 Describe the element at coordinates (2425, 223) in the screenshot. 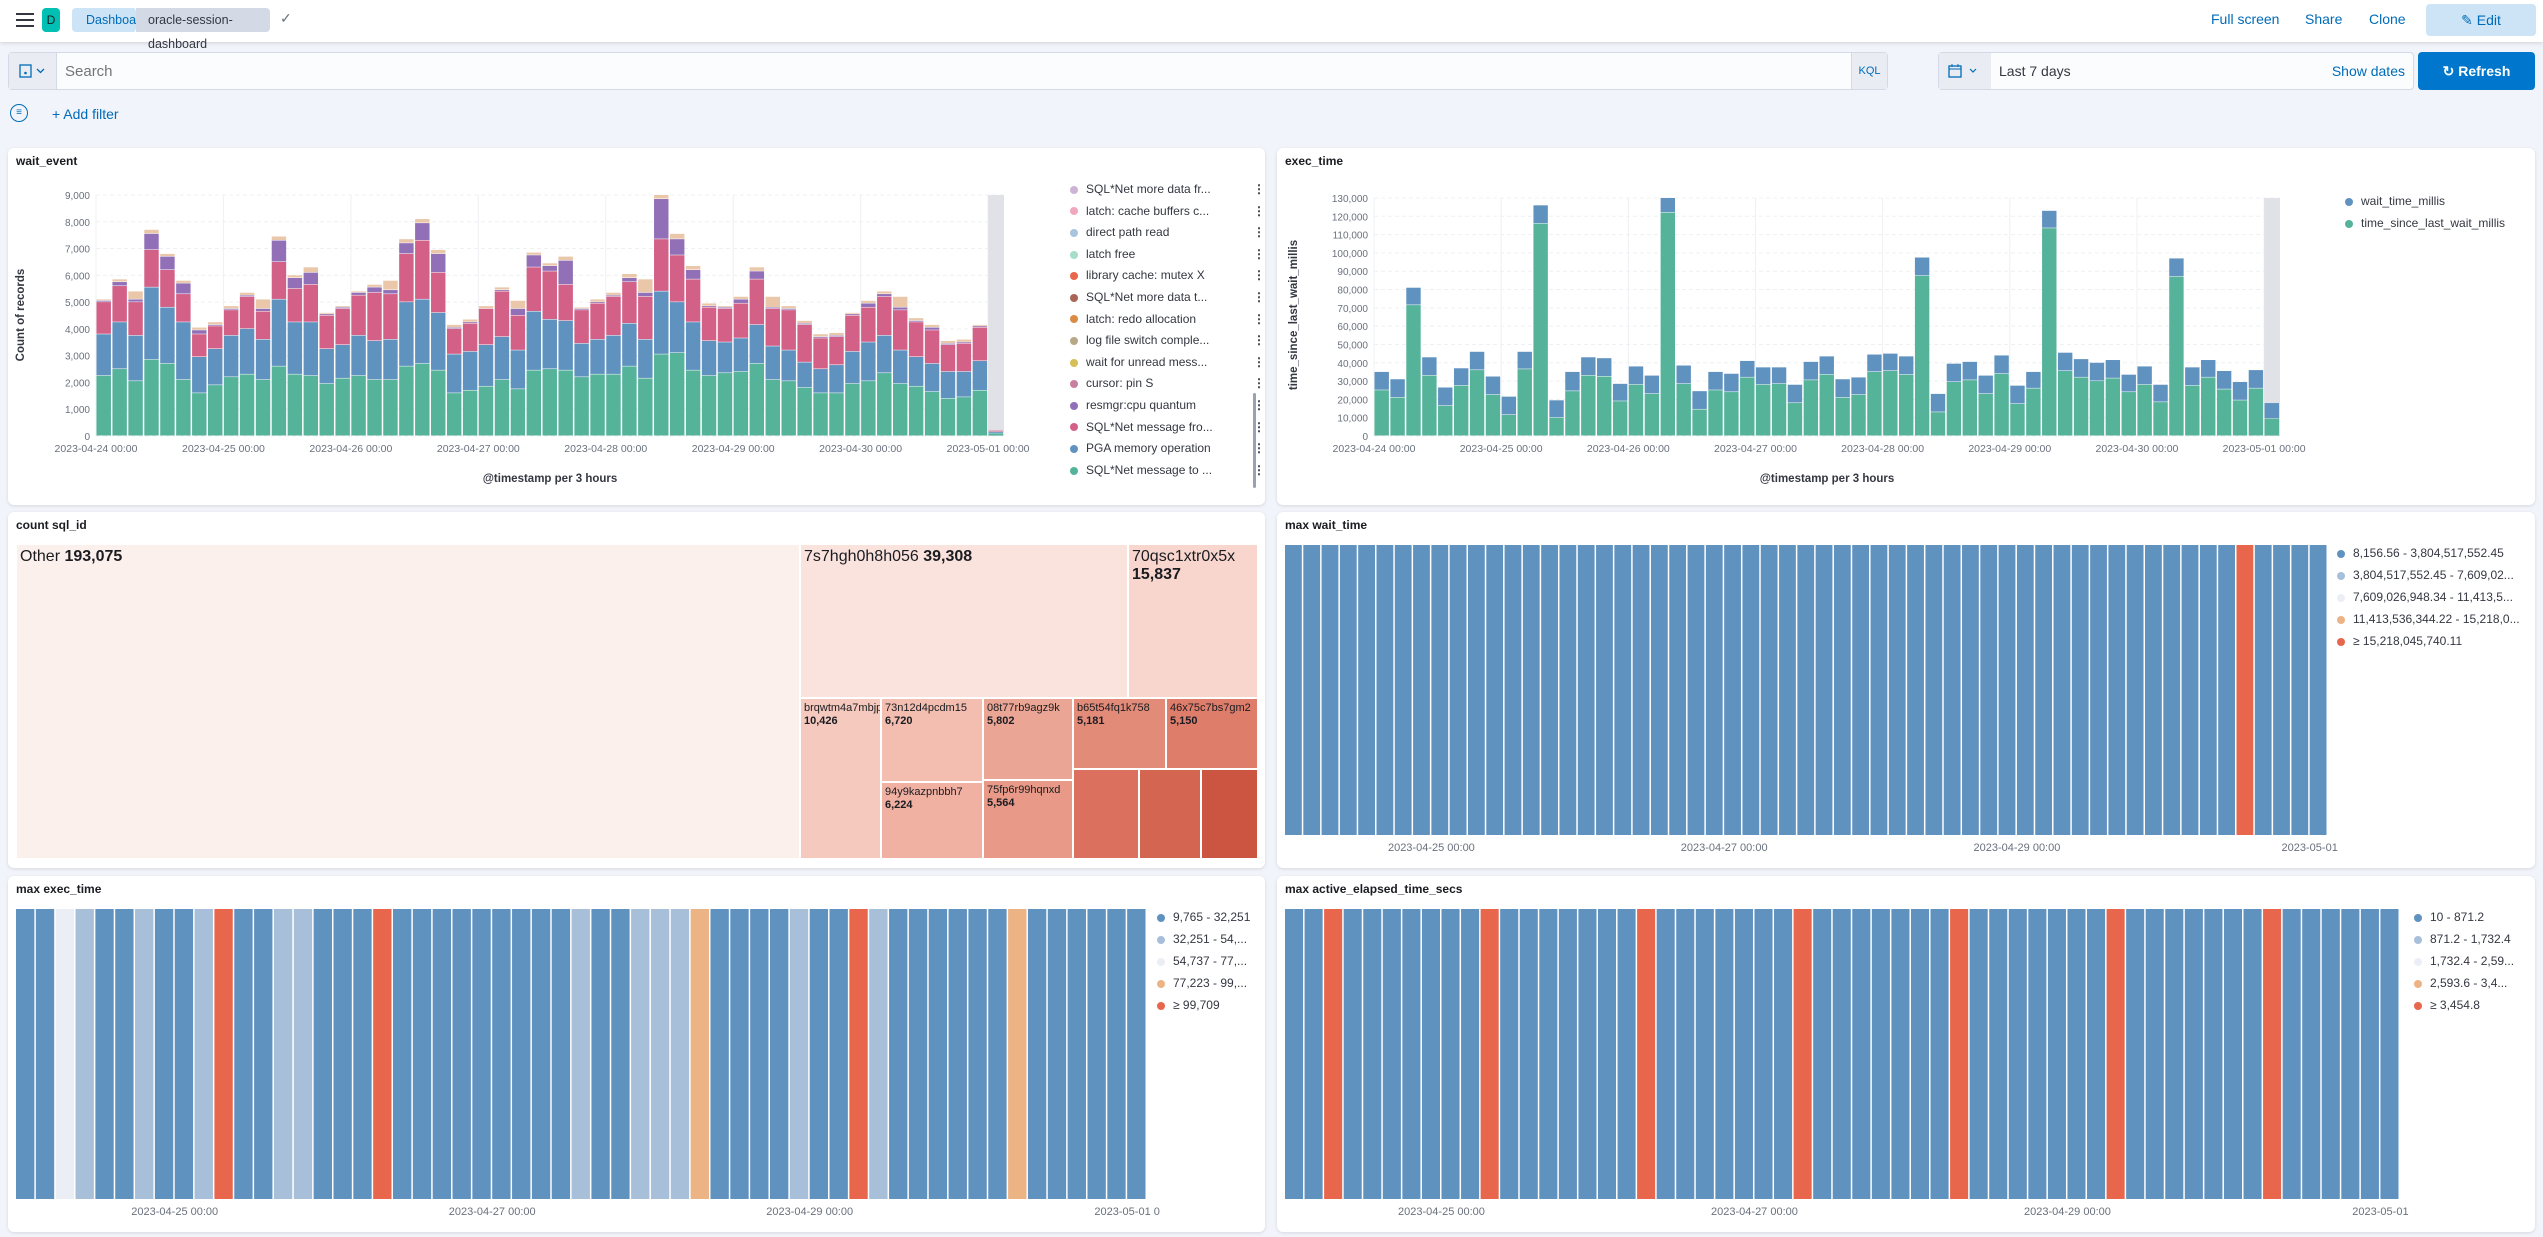

I see `legend-item: time_since_last_wait_millis` at that location.